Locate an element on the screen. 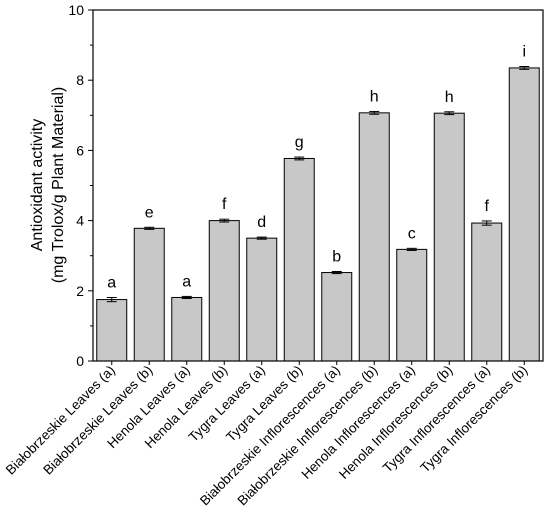 This screenshot has height=515, width=550. y-tick-label-0: 0 is located at coordinates (80, 361).